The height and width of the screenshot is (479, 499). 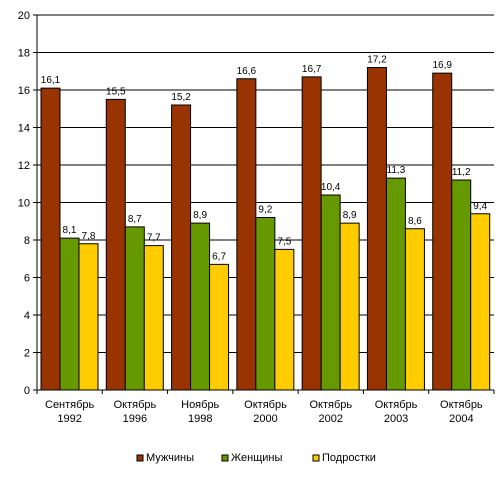 I want to click on legend: Мужчины Женщины Подростки, so click(x=256, y=458).